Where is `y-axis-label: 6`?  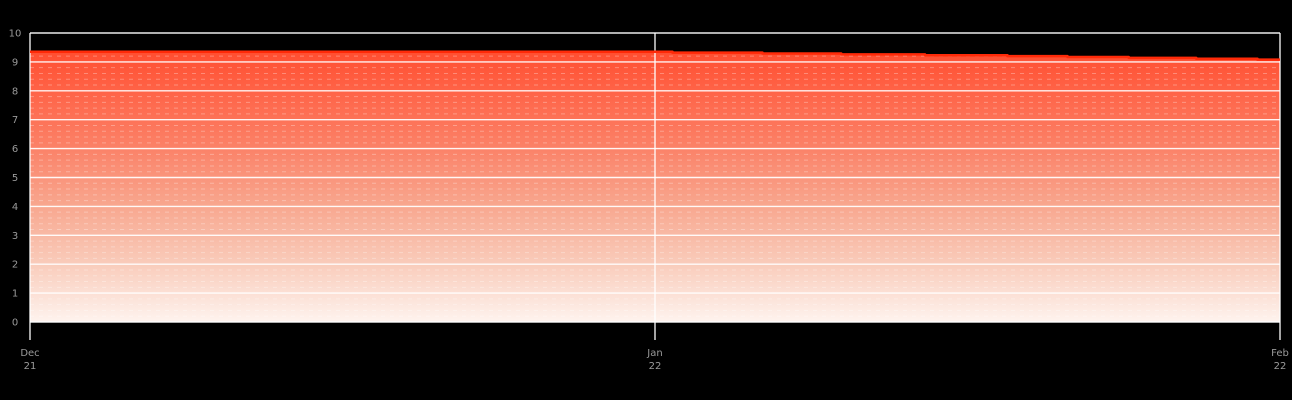 y-axis-label: 6 is located at coordinates (15, 149).